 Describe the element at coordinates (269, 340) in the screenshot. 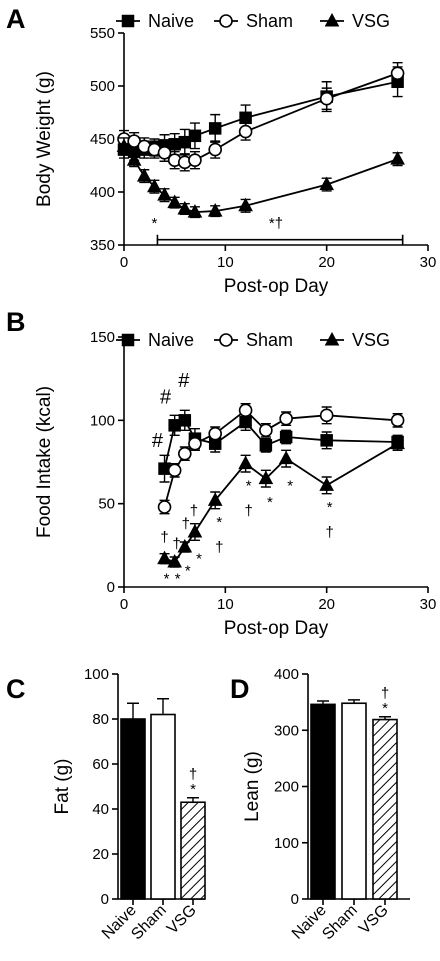

I see `chart-b-legend-sham-label: Sham` at that location.